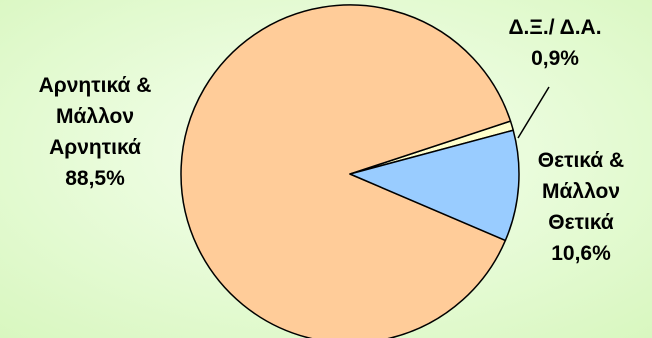 The width and height of the screenshot is (652, 338). I want to click on positive-slice-label: Θετικά & Μάλλον Θετικά 10,6%, so click(581, 207).